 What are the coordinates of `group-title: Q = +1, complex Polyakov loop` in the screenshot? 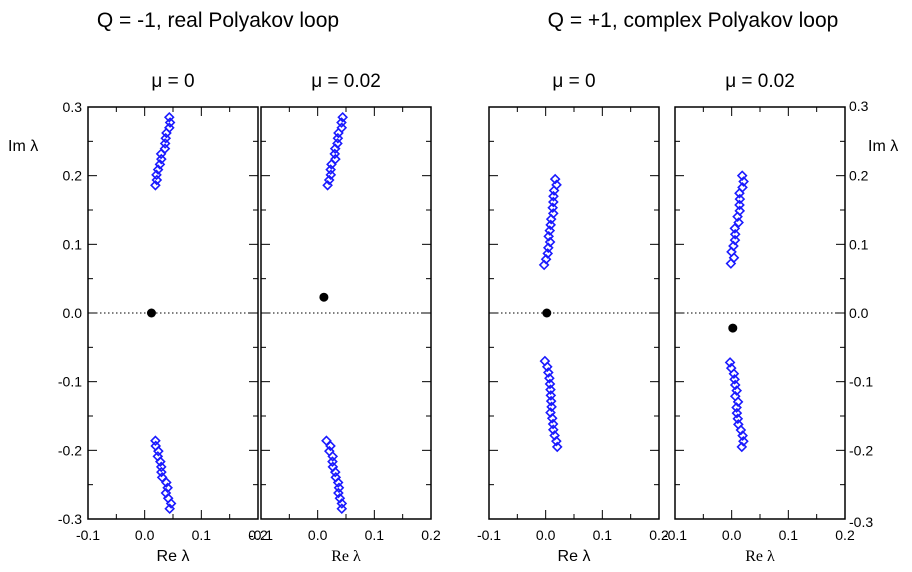 It's located at (693, 20).